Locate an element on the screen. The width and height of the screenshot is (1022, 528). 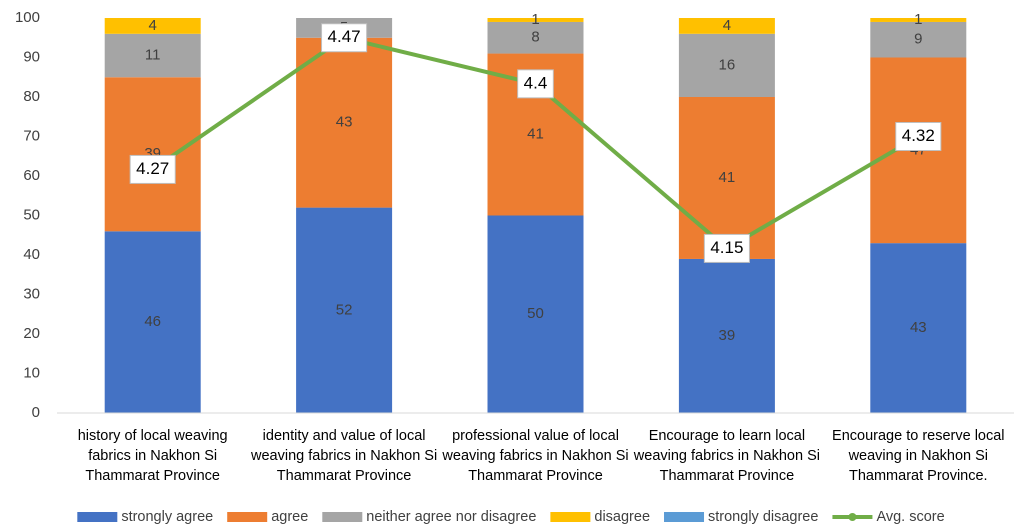
legend-label: Avg. score is located at coordinates (910, 517).